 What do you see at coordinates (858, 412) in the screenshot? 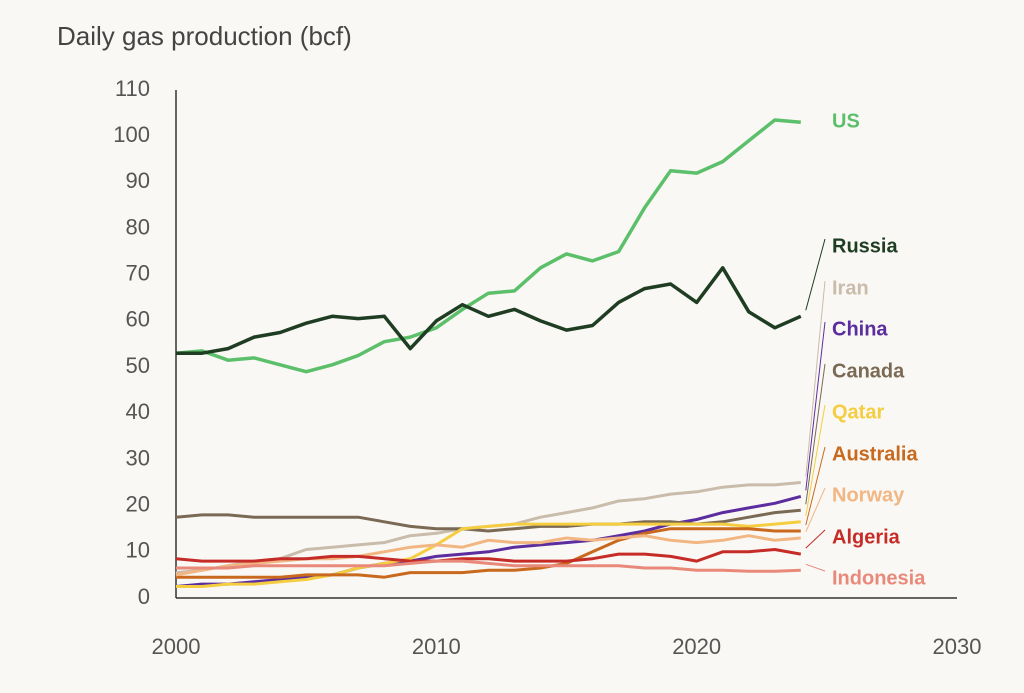
I see `legend-label: Qatar` at bounding box center [858, 412].